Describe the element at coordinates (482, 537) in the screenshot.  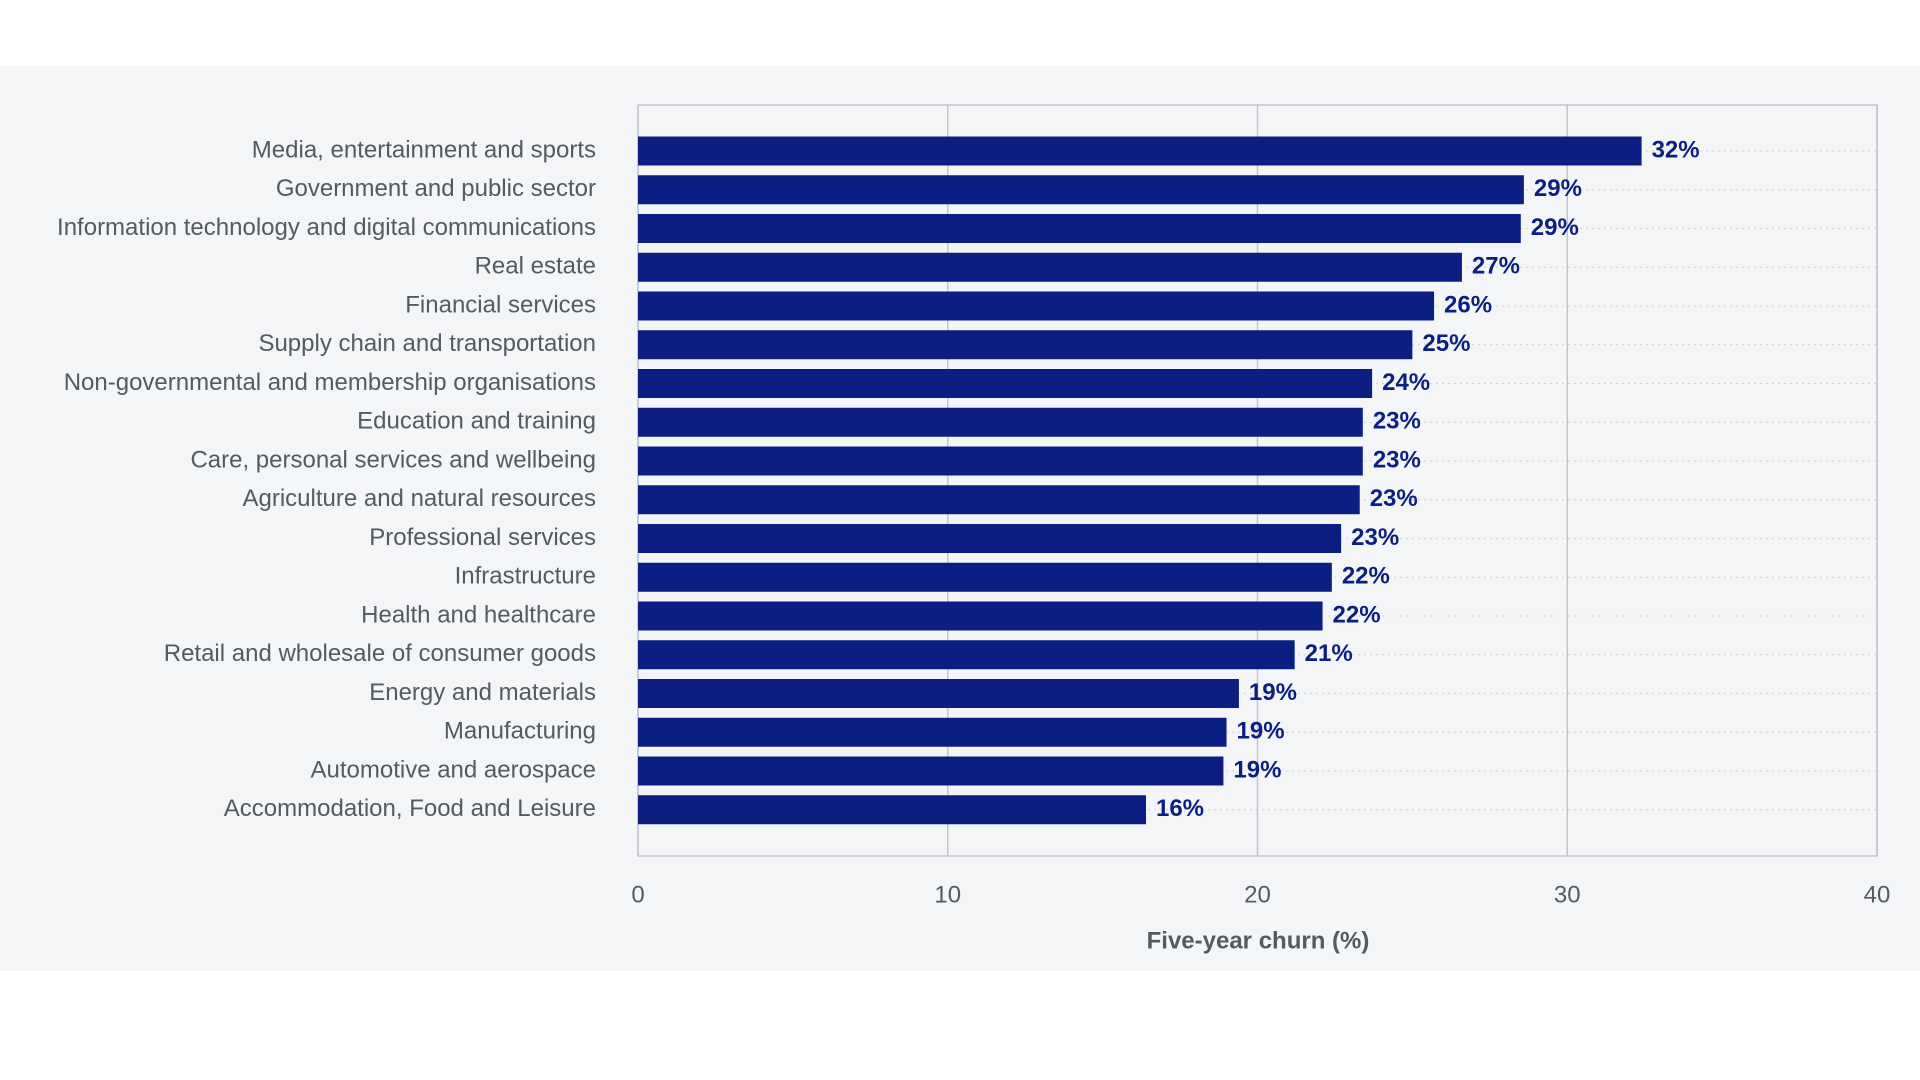
I see `y-tick-label: Professional services` at that location.